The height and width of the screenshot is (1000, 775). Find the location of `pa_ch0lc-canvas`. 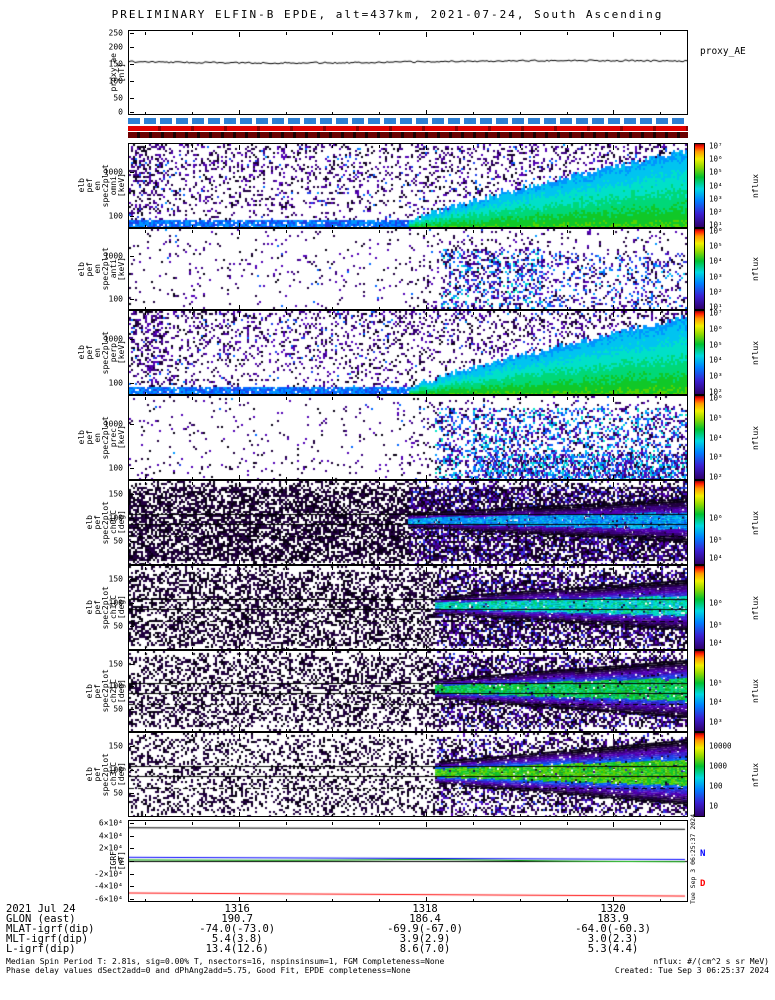

pa_ch0lc-canvas is located at coordinates (408, 522).